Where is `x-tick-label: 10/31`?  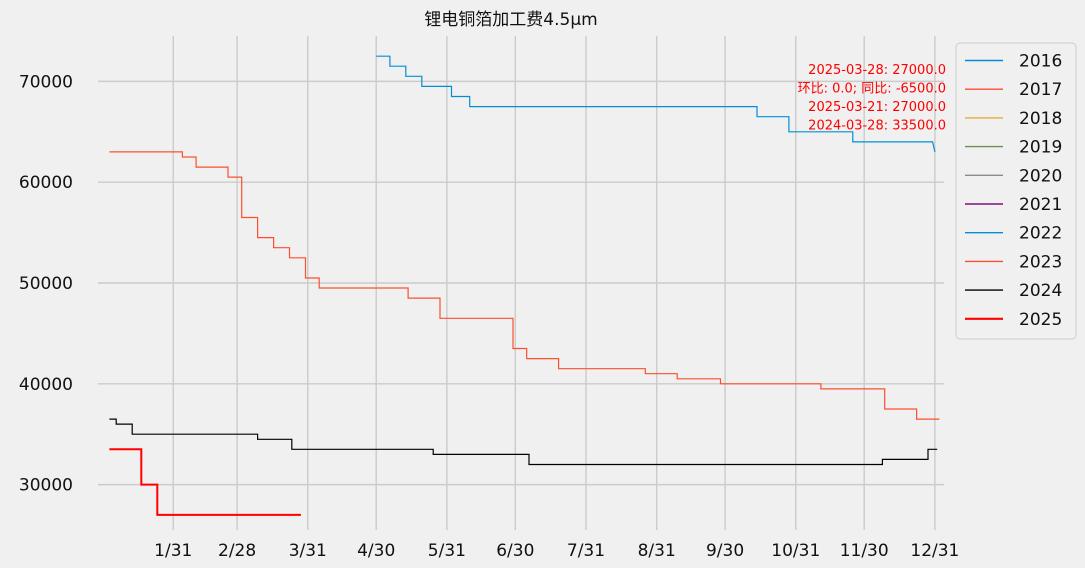
x-tick-label: 10/31 is located at coordinates (795, 551).